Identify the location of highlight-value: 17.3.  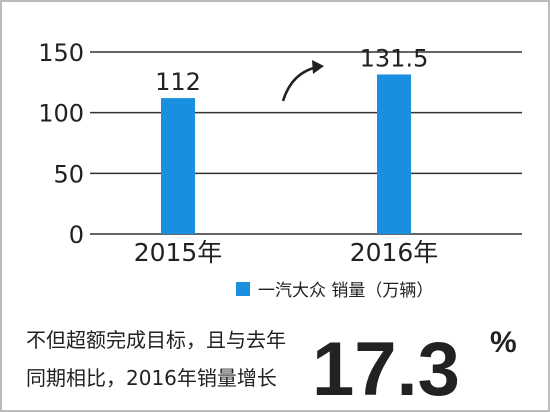
(386, 369).